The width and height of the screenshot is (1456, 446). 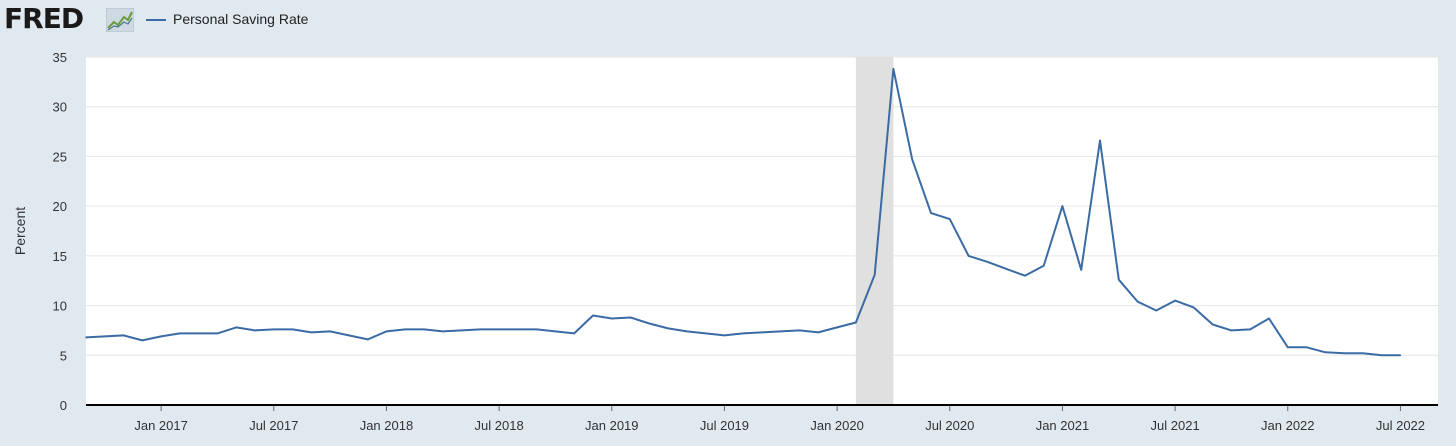 I want to click on y-tick-label: 5, so click(x=63, y=355).